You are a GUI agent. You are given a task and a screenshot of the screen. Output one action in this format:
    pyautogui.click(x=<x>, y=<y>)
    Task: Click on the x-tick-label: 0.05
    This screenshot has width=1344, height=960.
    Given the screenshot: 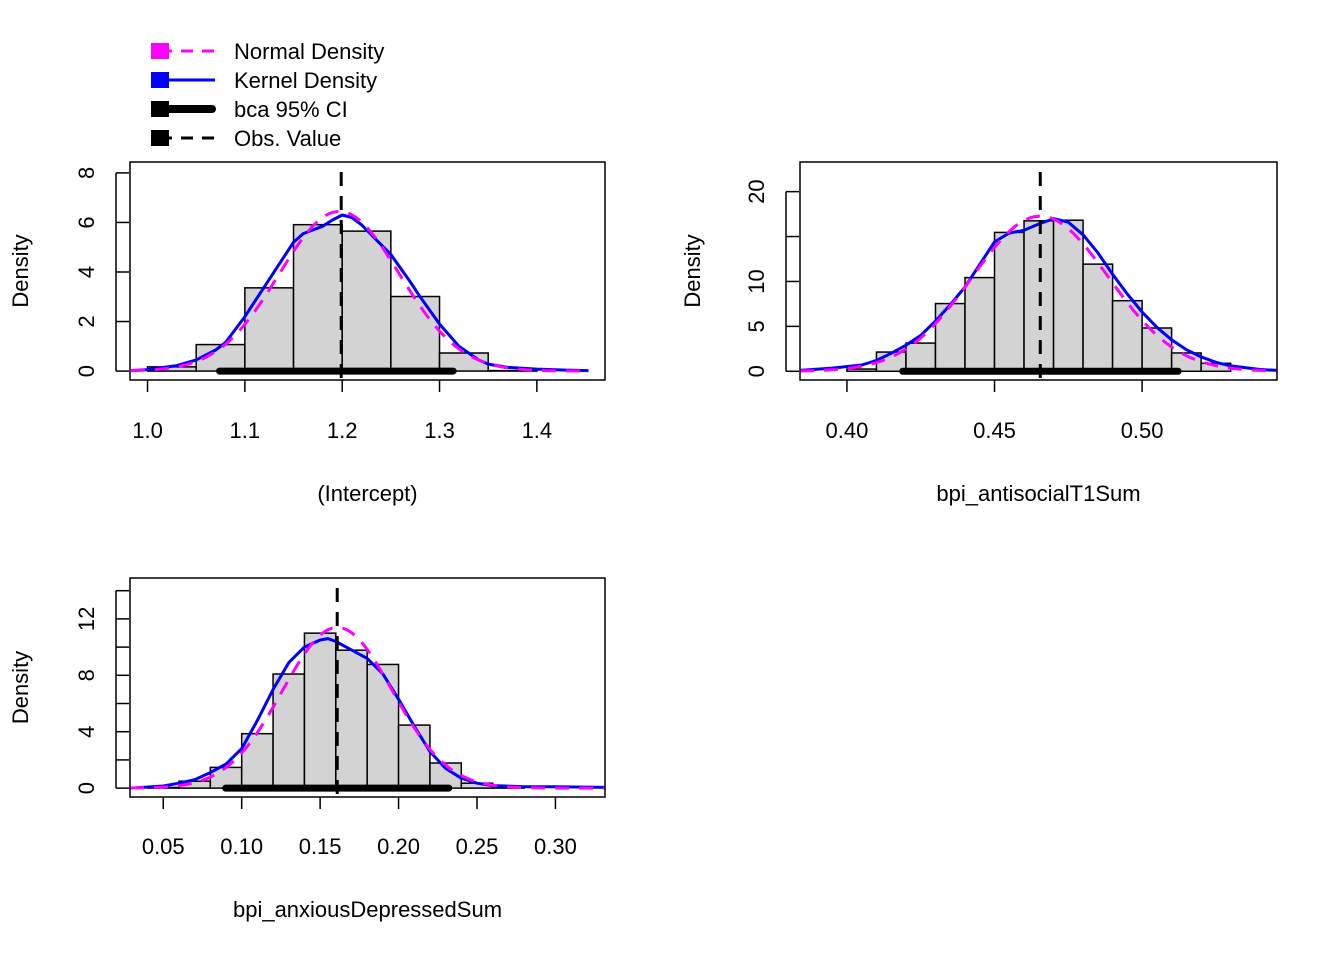 What is the action you would take?
    pyautogui.click(x=163, y=846)
    